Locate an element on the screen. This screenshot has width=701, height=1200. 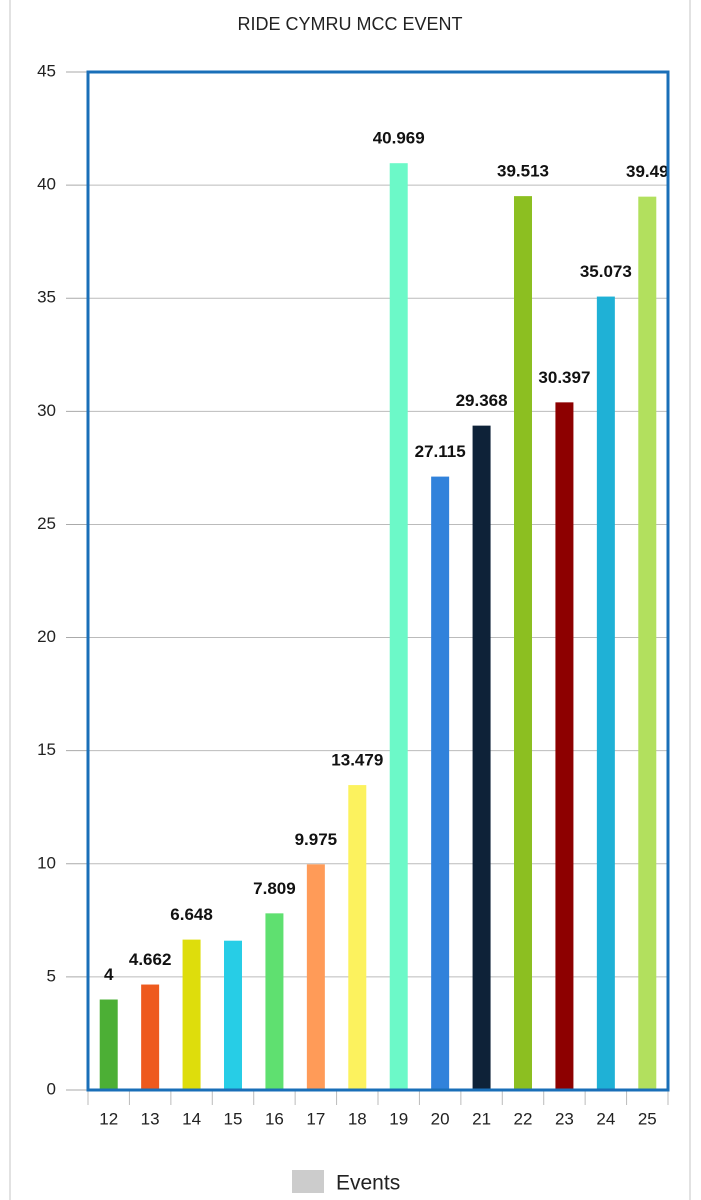
x-tick-label: 14 is located at coordinates (191, 1118).